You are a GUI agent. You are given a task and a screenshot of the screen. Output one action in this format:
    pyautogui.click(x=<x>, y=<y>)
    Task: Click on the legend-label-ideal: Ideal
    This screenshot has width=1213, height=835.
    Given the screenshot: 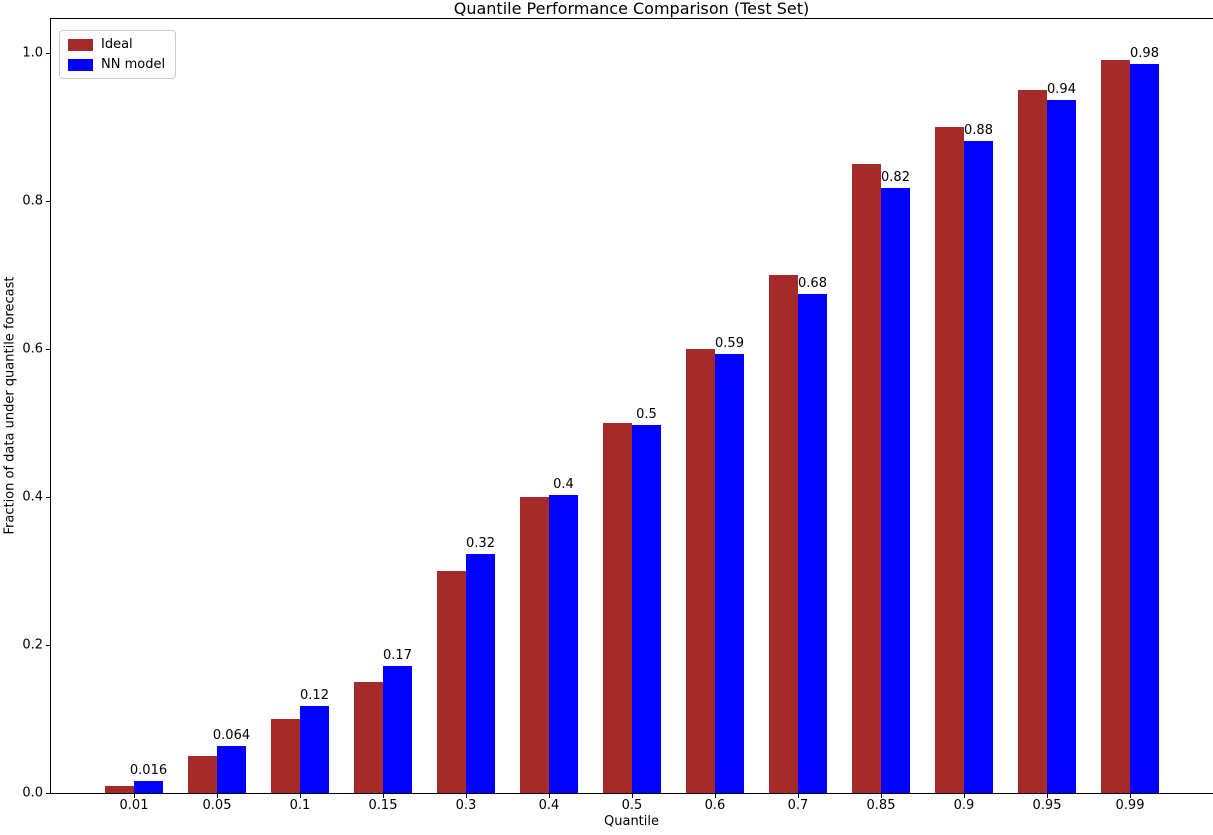 What is the action you would take?
    pyautogui.click(x=117, y=44)
    